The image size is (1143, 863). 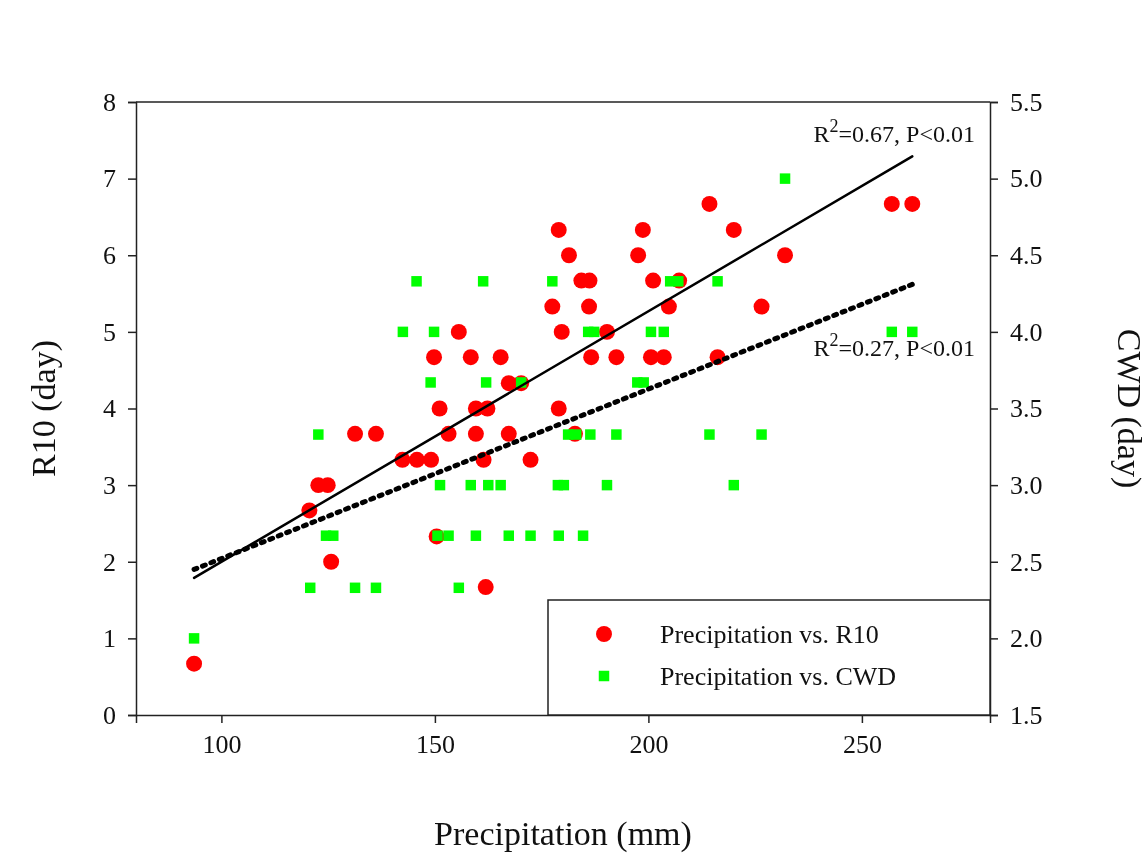 I want to click on annotation: R$^{2}$=0.67, P<0.01, so click(x=894, y=132).